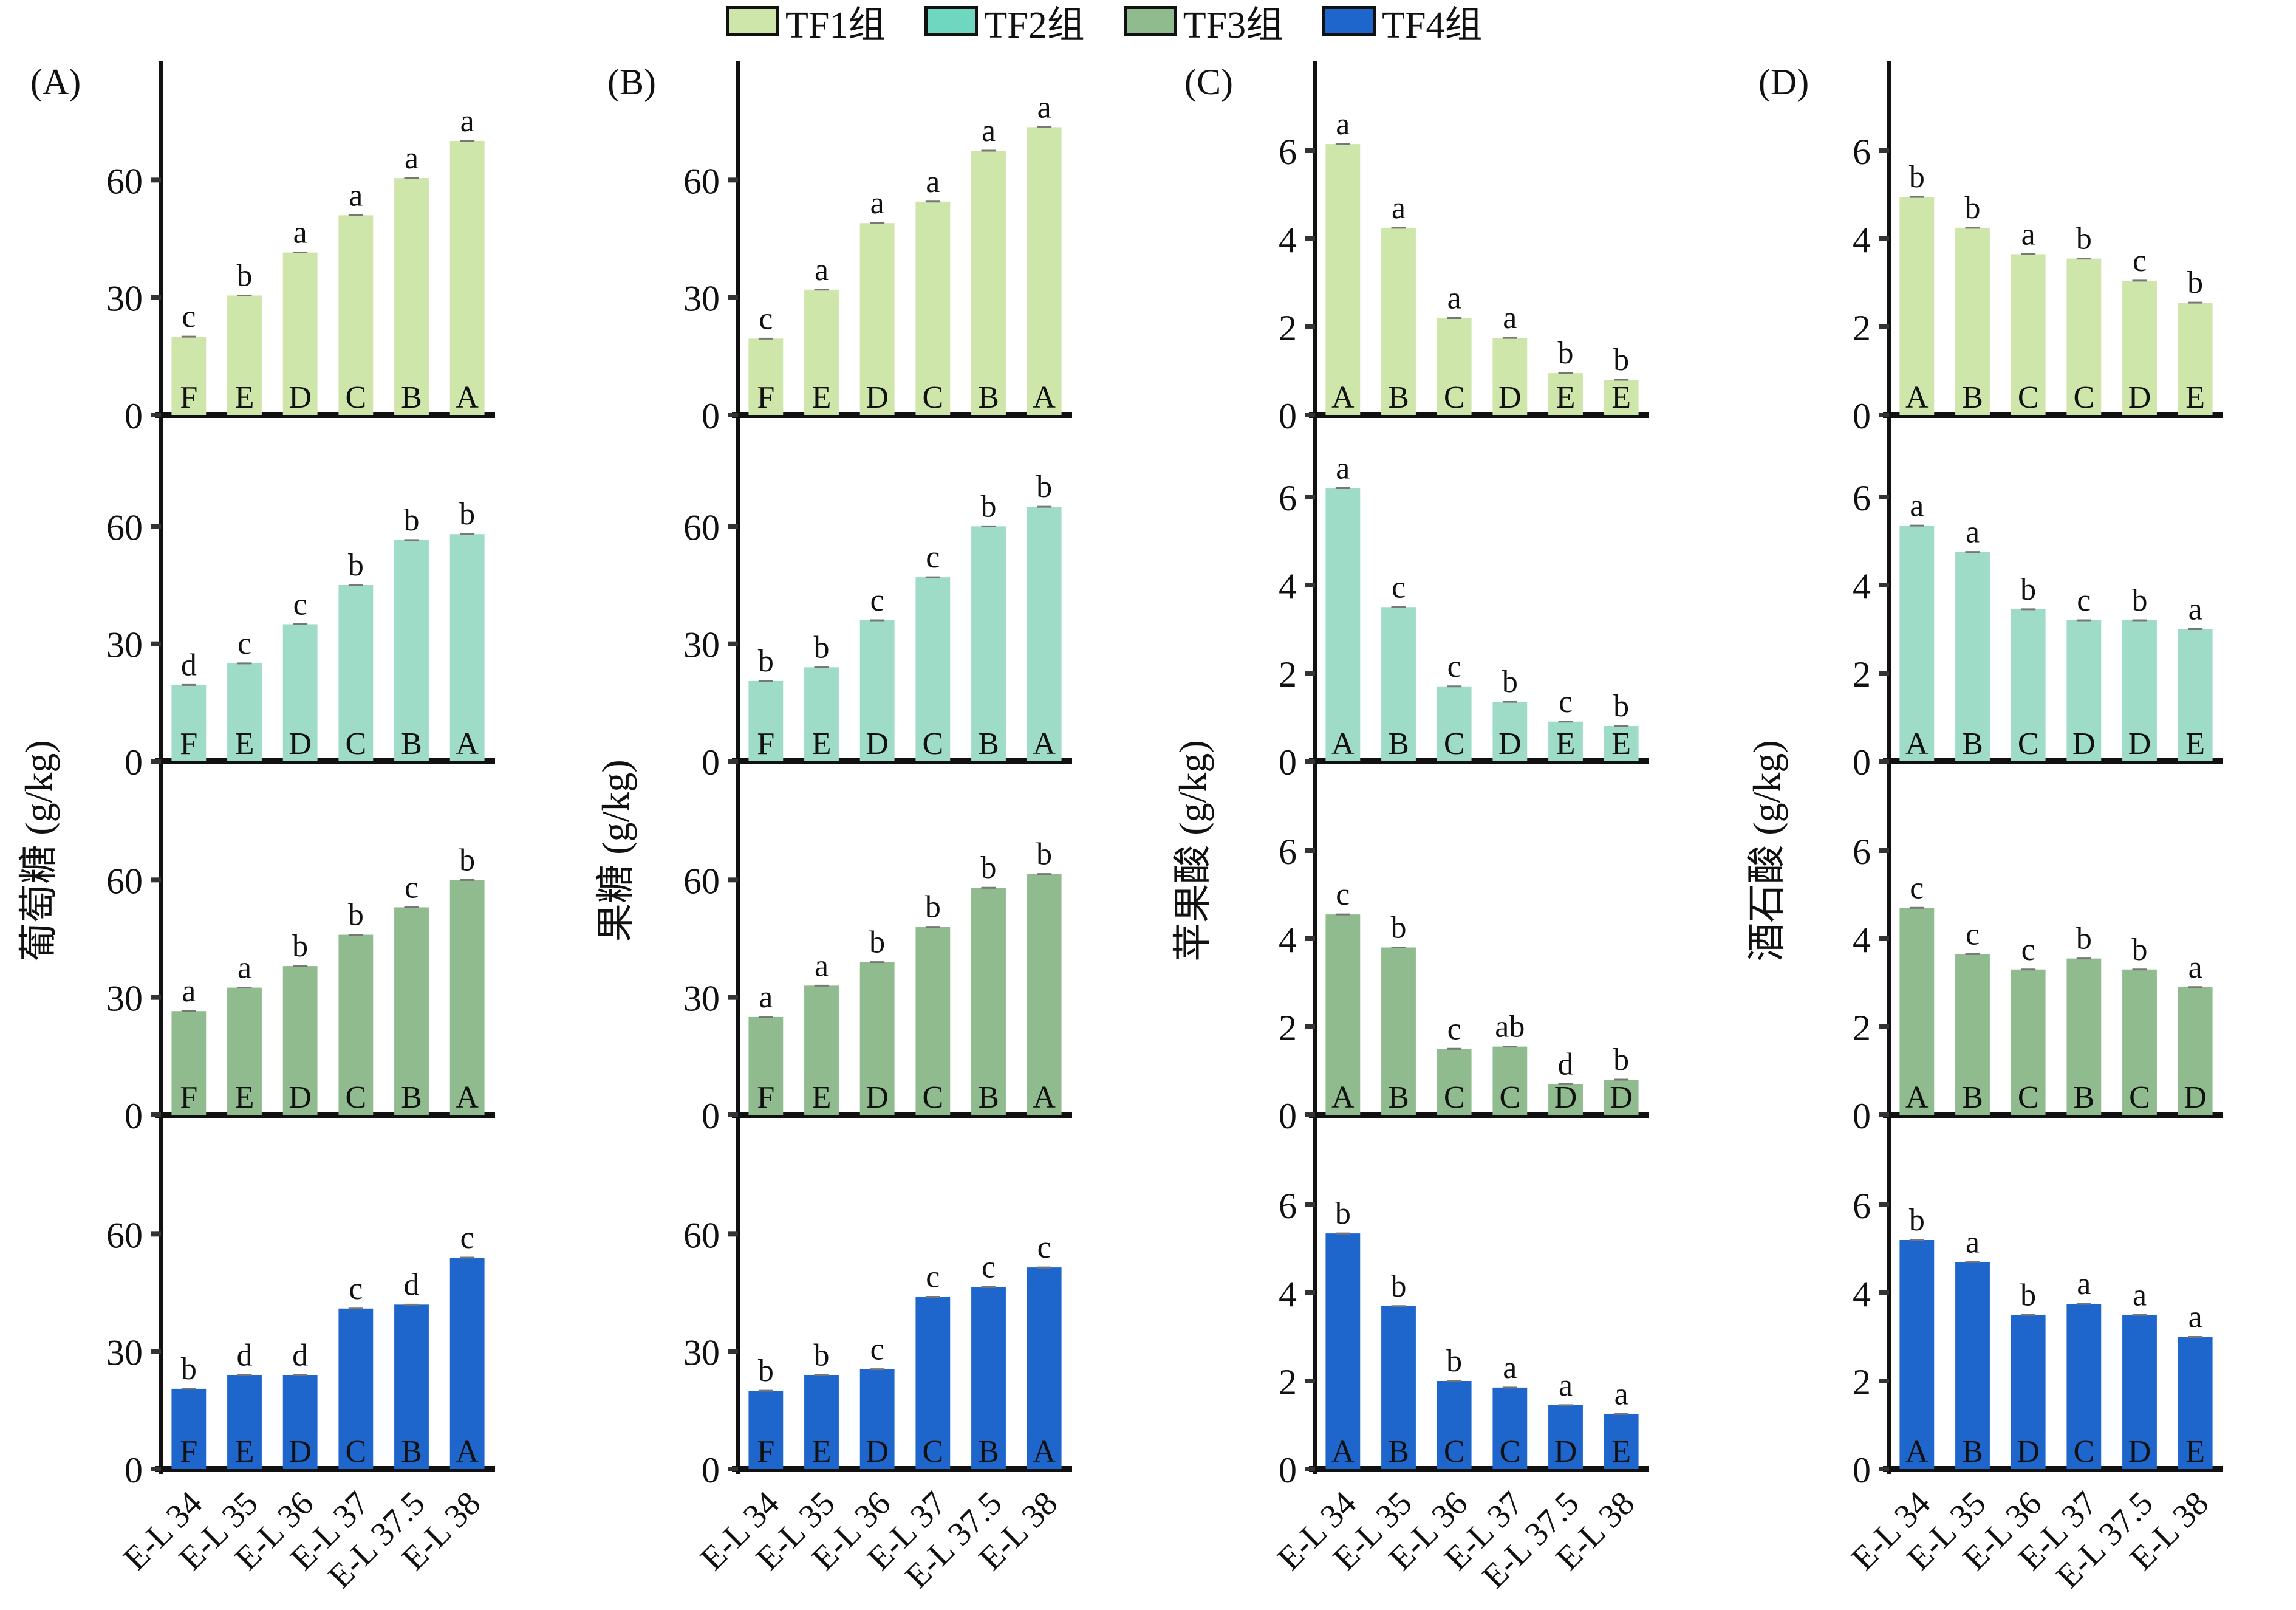 The width and height of the screenshot is (2296, 1610). I want to click on legend-item-tf4: TF4组, so click(1402, 24).